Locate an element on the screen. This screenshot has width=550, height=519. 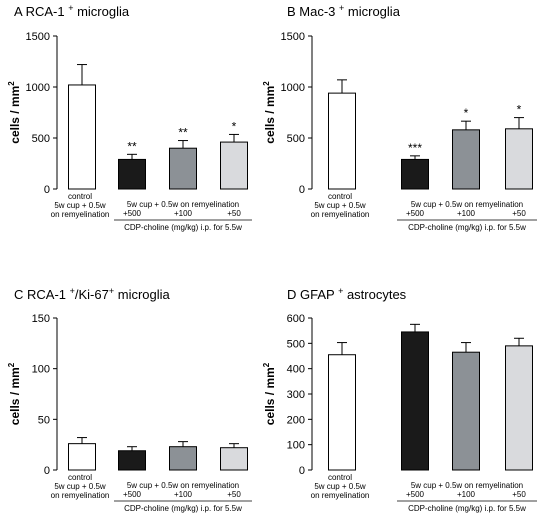
title-superscript-2: + is located at coordinates (111, 291).